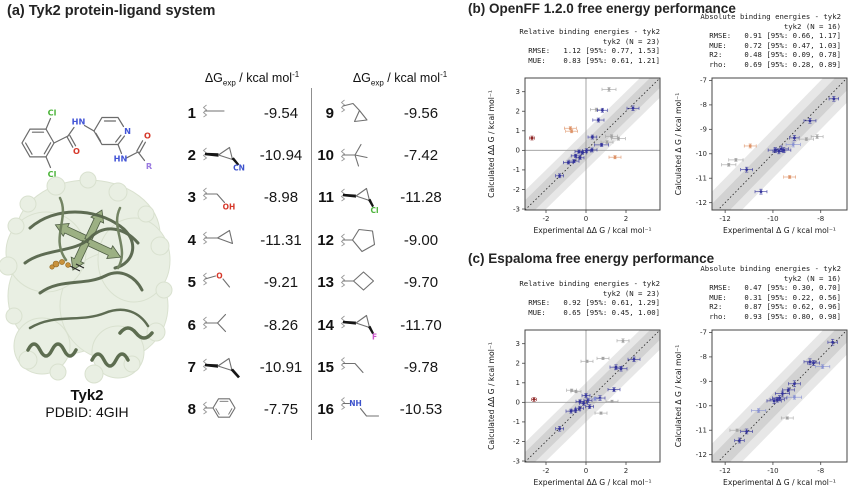  Describe the element at coordinates (213, 111) in the screenshot. I see `ligand-structure-methyl` at that location.